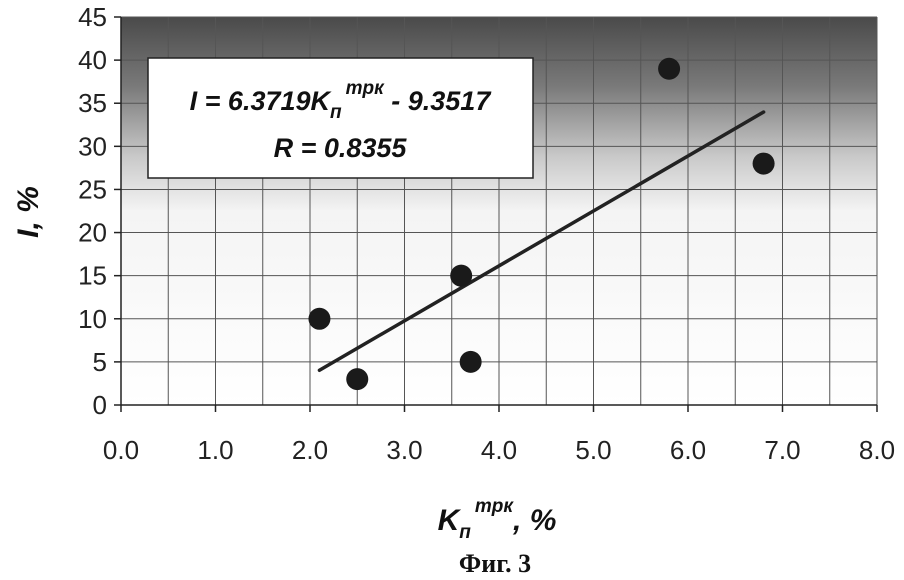 This screenshot has height=580, width=904. I want to click on y-tick-label: 10, so click(92, 319).